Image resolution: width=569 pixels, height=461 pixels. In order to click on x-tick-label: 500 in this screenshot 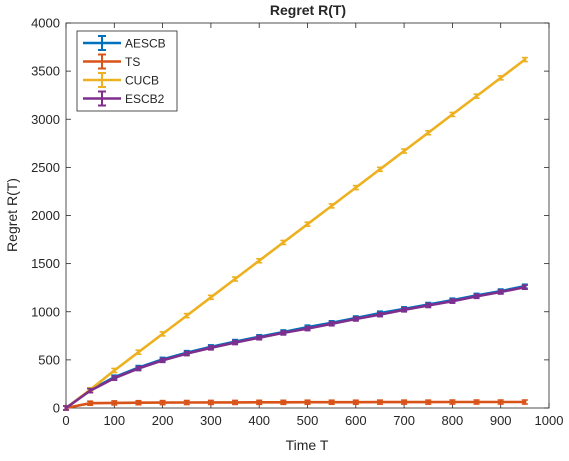, I will do `click(308, 420)`.